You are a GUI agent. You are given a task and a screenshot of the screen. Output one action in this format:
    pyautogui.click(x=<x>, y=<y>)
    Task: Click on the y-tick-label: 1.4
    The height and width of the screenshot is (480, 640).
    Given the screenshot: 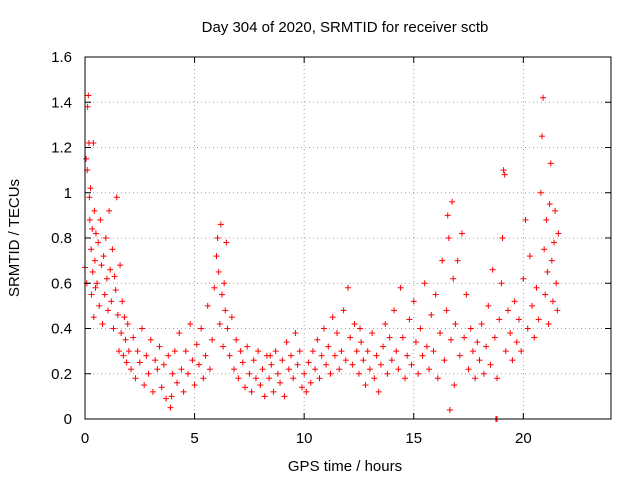 What is the action you would take?
    pyautogui.click(x=61, y=102)
    